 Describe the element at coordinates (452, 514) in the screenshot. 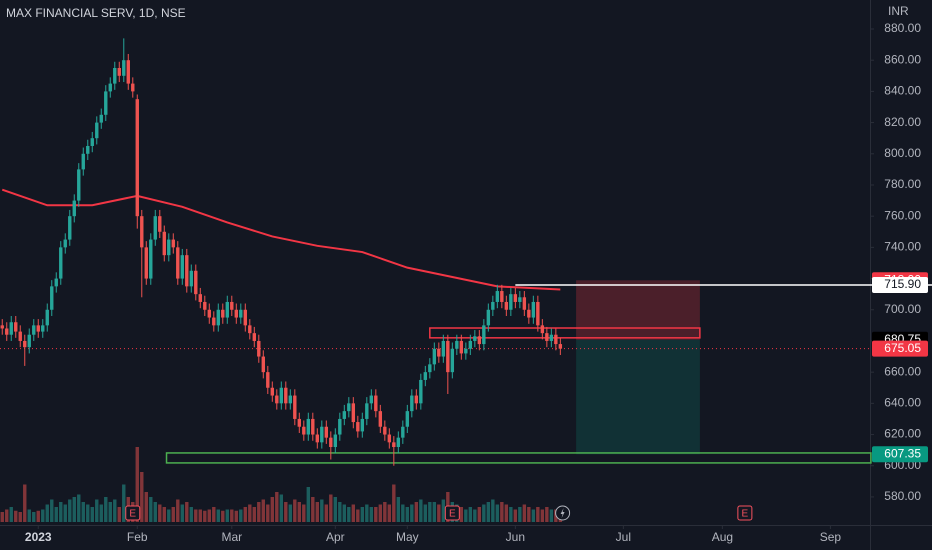

I see `earnings-label: E` at that location.